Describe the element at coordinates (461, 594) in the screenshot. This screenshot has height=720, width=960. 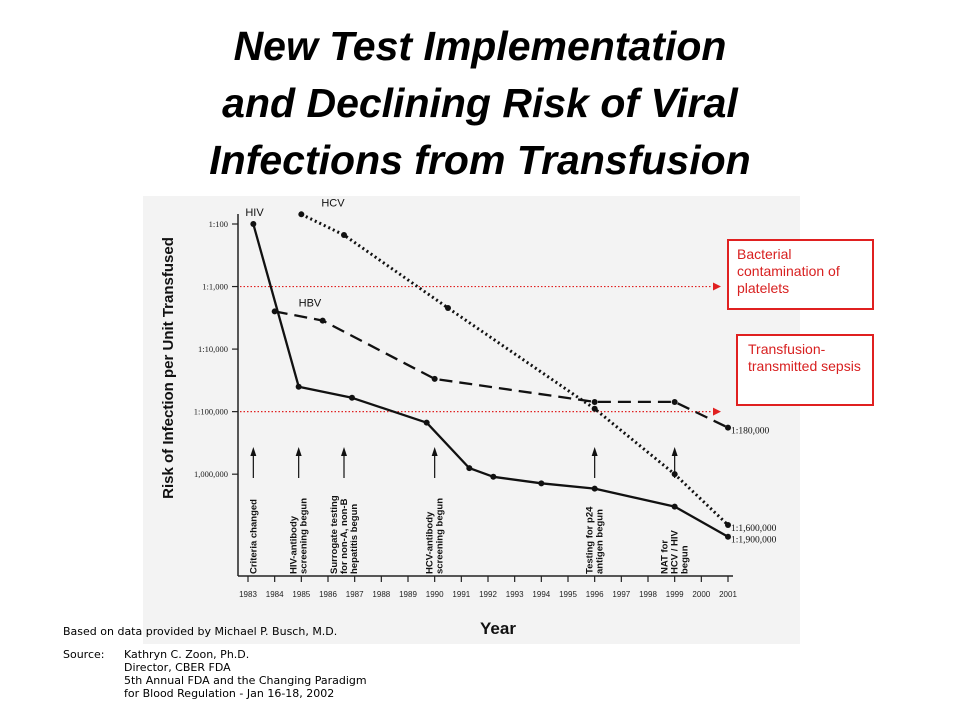
I see `x-tick-label: 1991` at that location.